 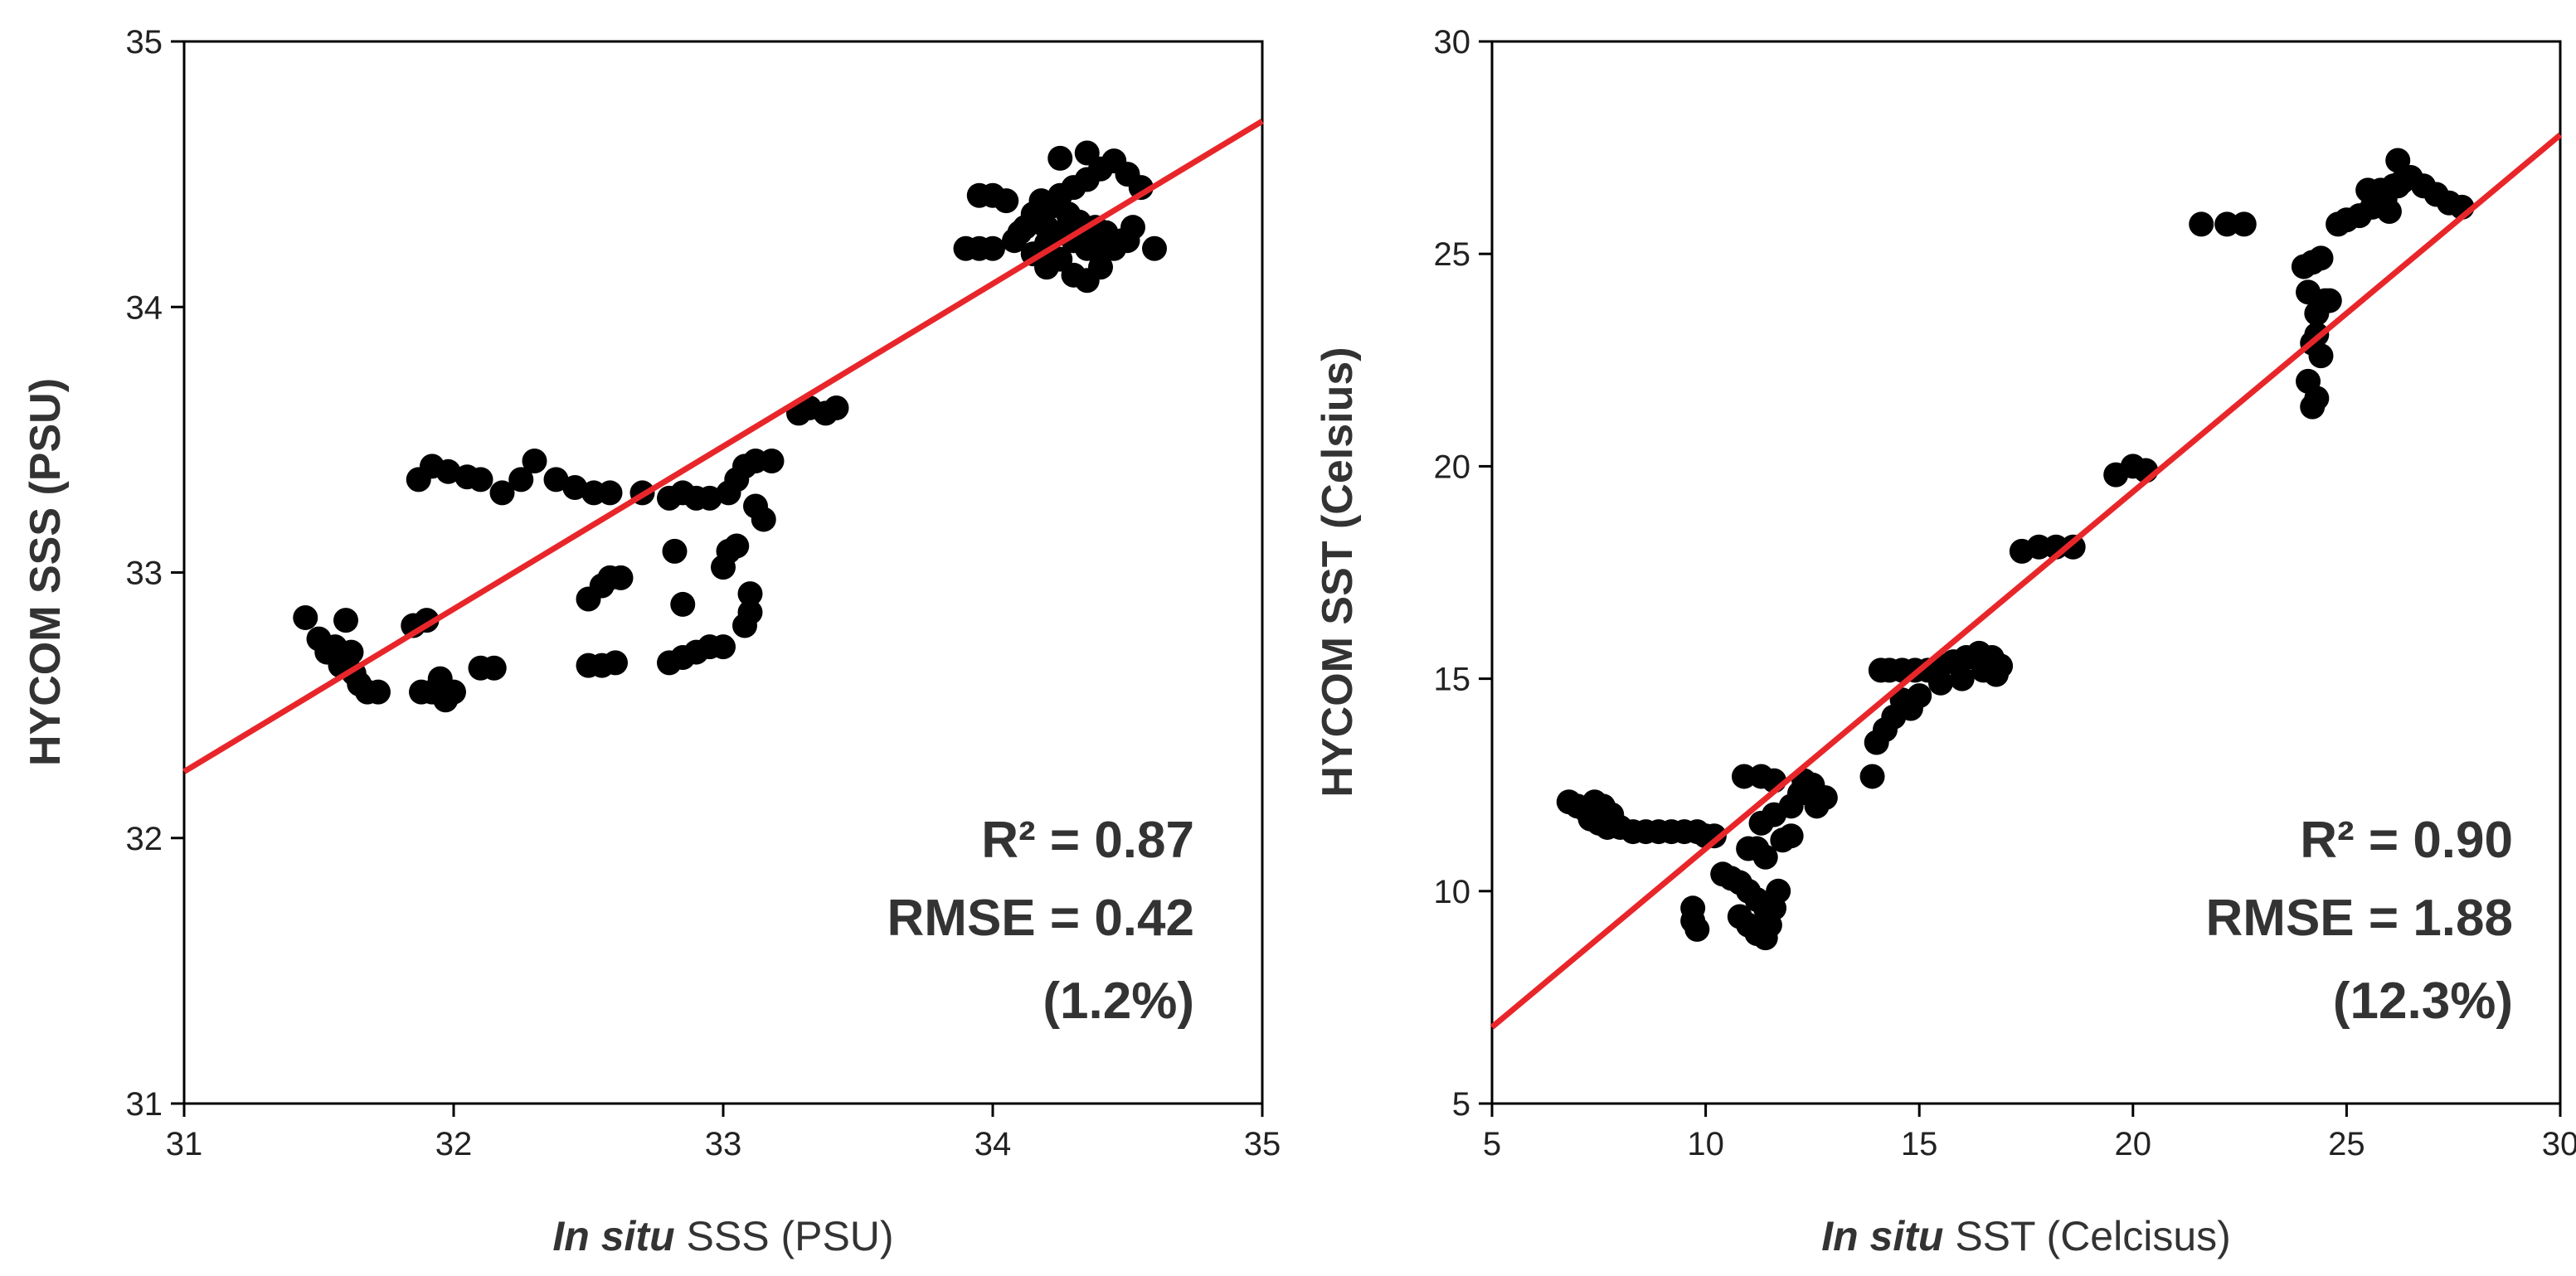 I want to click on left-rmse-stat: RMSE = 0.42, so click(x=1040, y=918).